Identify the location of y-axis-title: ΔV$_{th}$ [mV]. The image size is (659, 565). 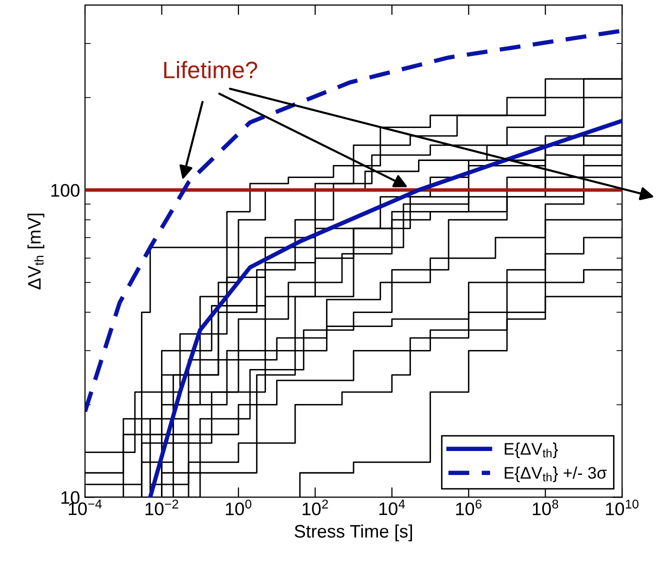
(36, 252).